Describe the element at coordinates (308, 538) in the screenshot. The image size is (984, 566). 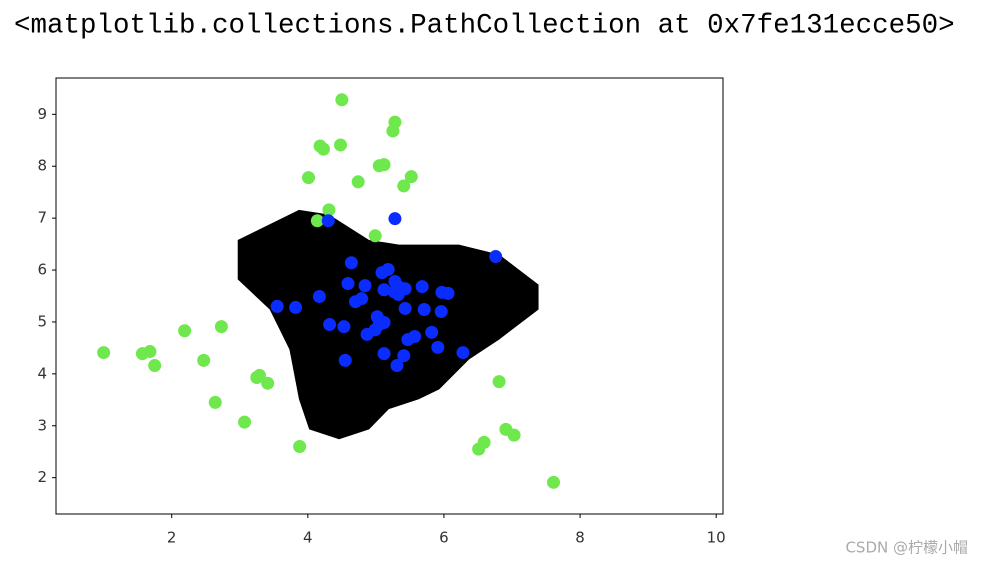
I see `x-tick-label: 4` at that location.